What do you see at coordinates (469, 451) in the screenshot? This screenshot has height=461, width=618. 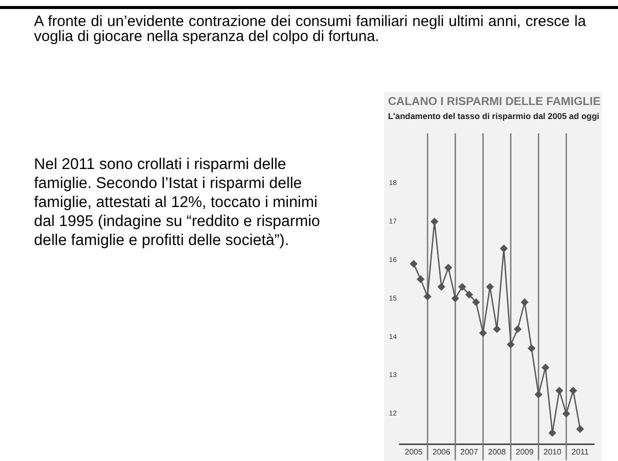 I see `x-tick-label: 2007` at bounding box center [469, 451].